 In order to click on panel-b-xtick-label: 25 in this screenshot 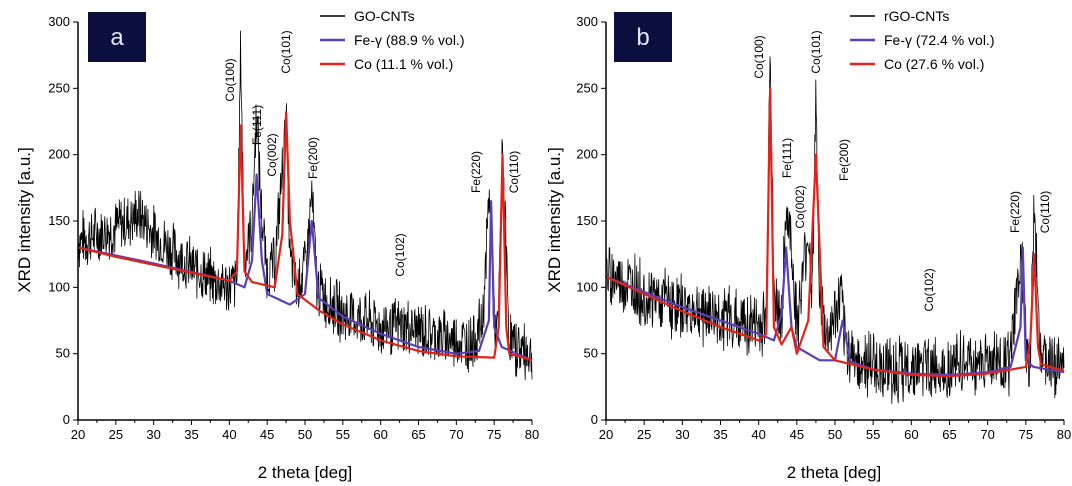, I will do `click(644, 434)`.